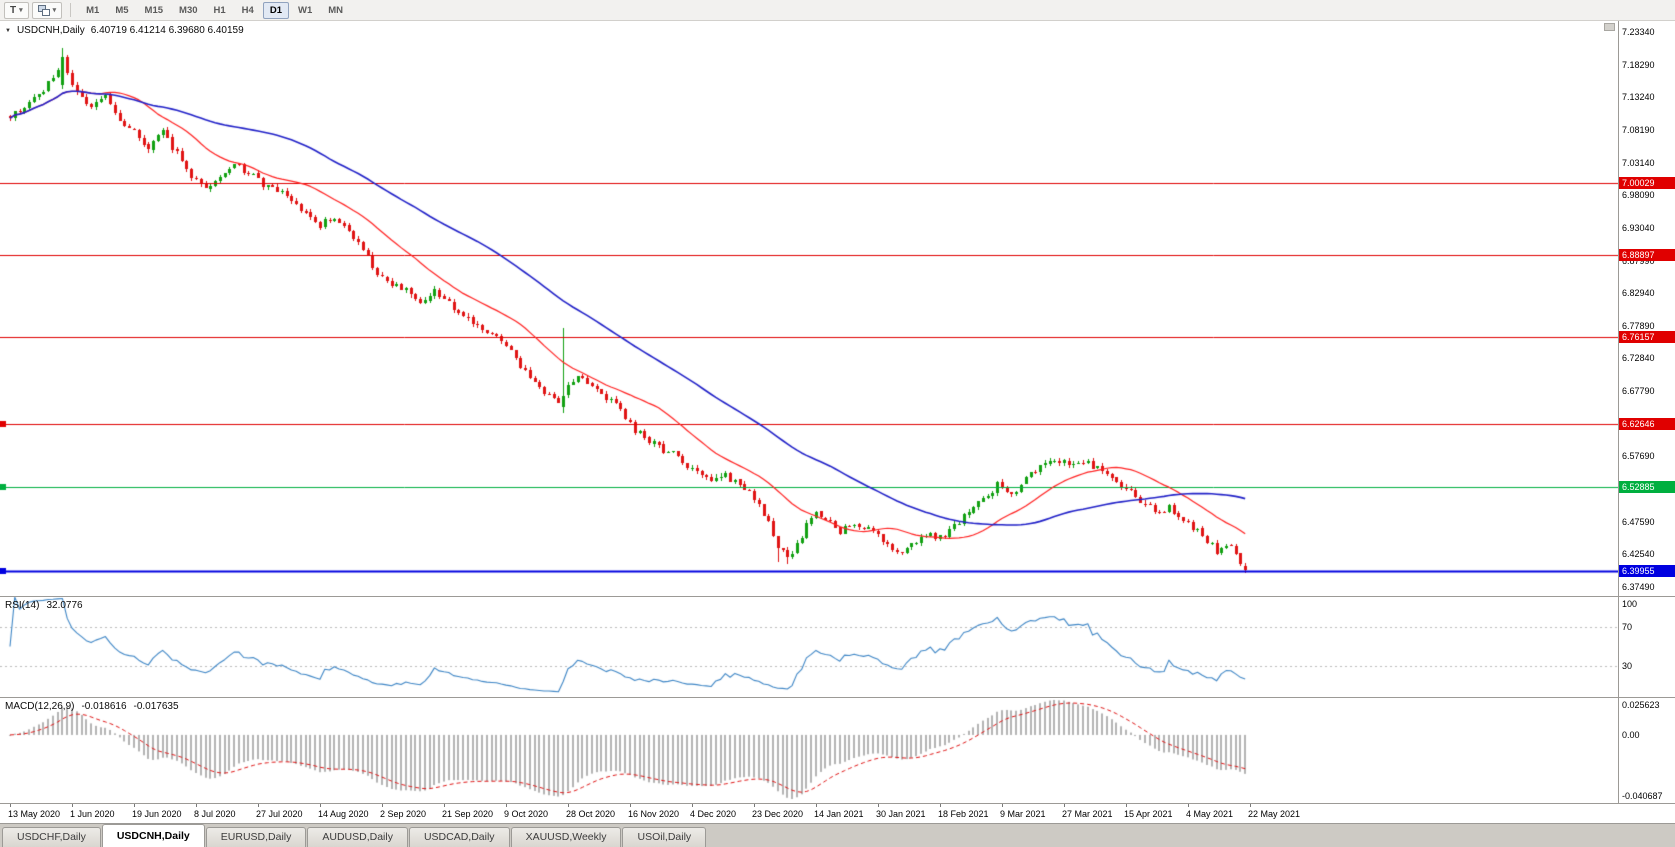 Image resolution: width=1675 pixels, height=847 pixels. I want to click on price-axis-tick: 6.67790, so click(1638, 391).